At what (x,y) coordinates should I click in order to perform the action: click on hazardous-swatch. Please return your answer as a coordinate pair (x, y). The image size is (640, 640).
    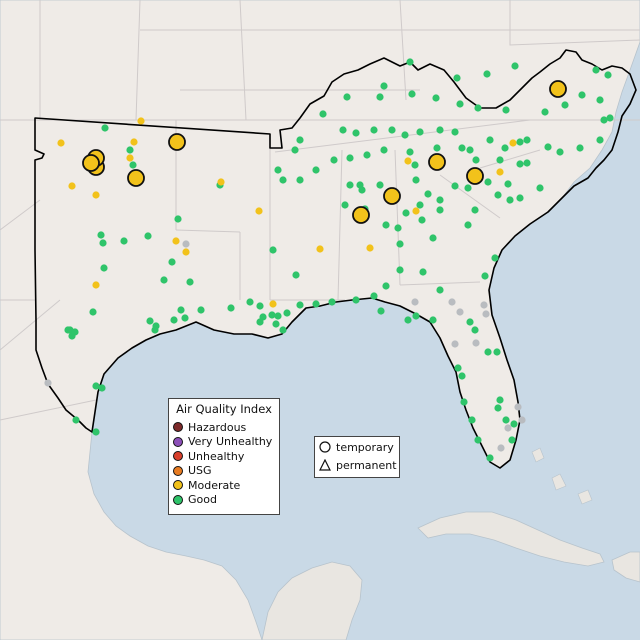
    Looking at the image, I should click on (178, 427).